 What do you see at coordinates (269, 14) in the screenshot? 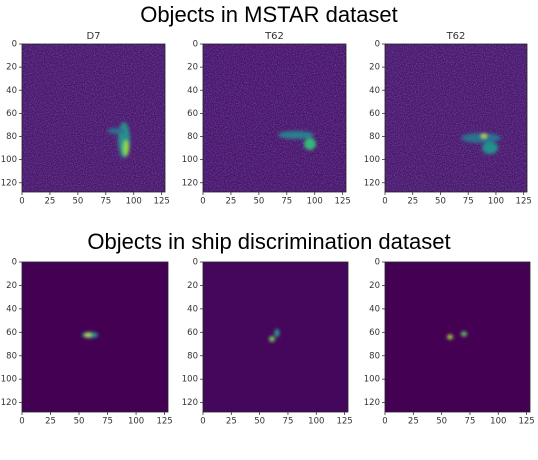
I see `section-heading: Objects in MSTAR dataset` at bounding box center [269, 14].